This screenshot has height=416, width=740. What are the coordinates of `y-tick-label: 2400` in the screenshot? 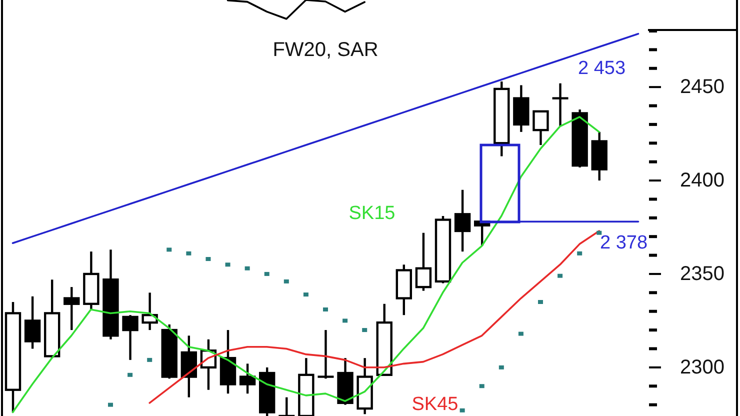 It's located at (702, 181).